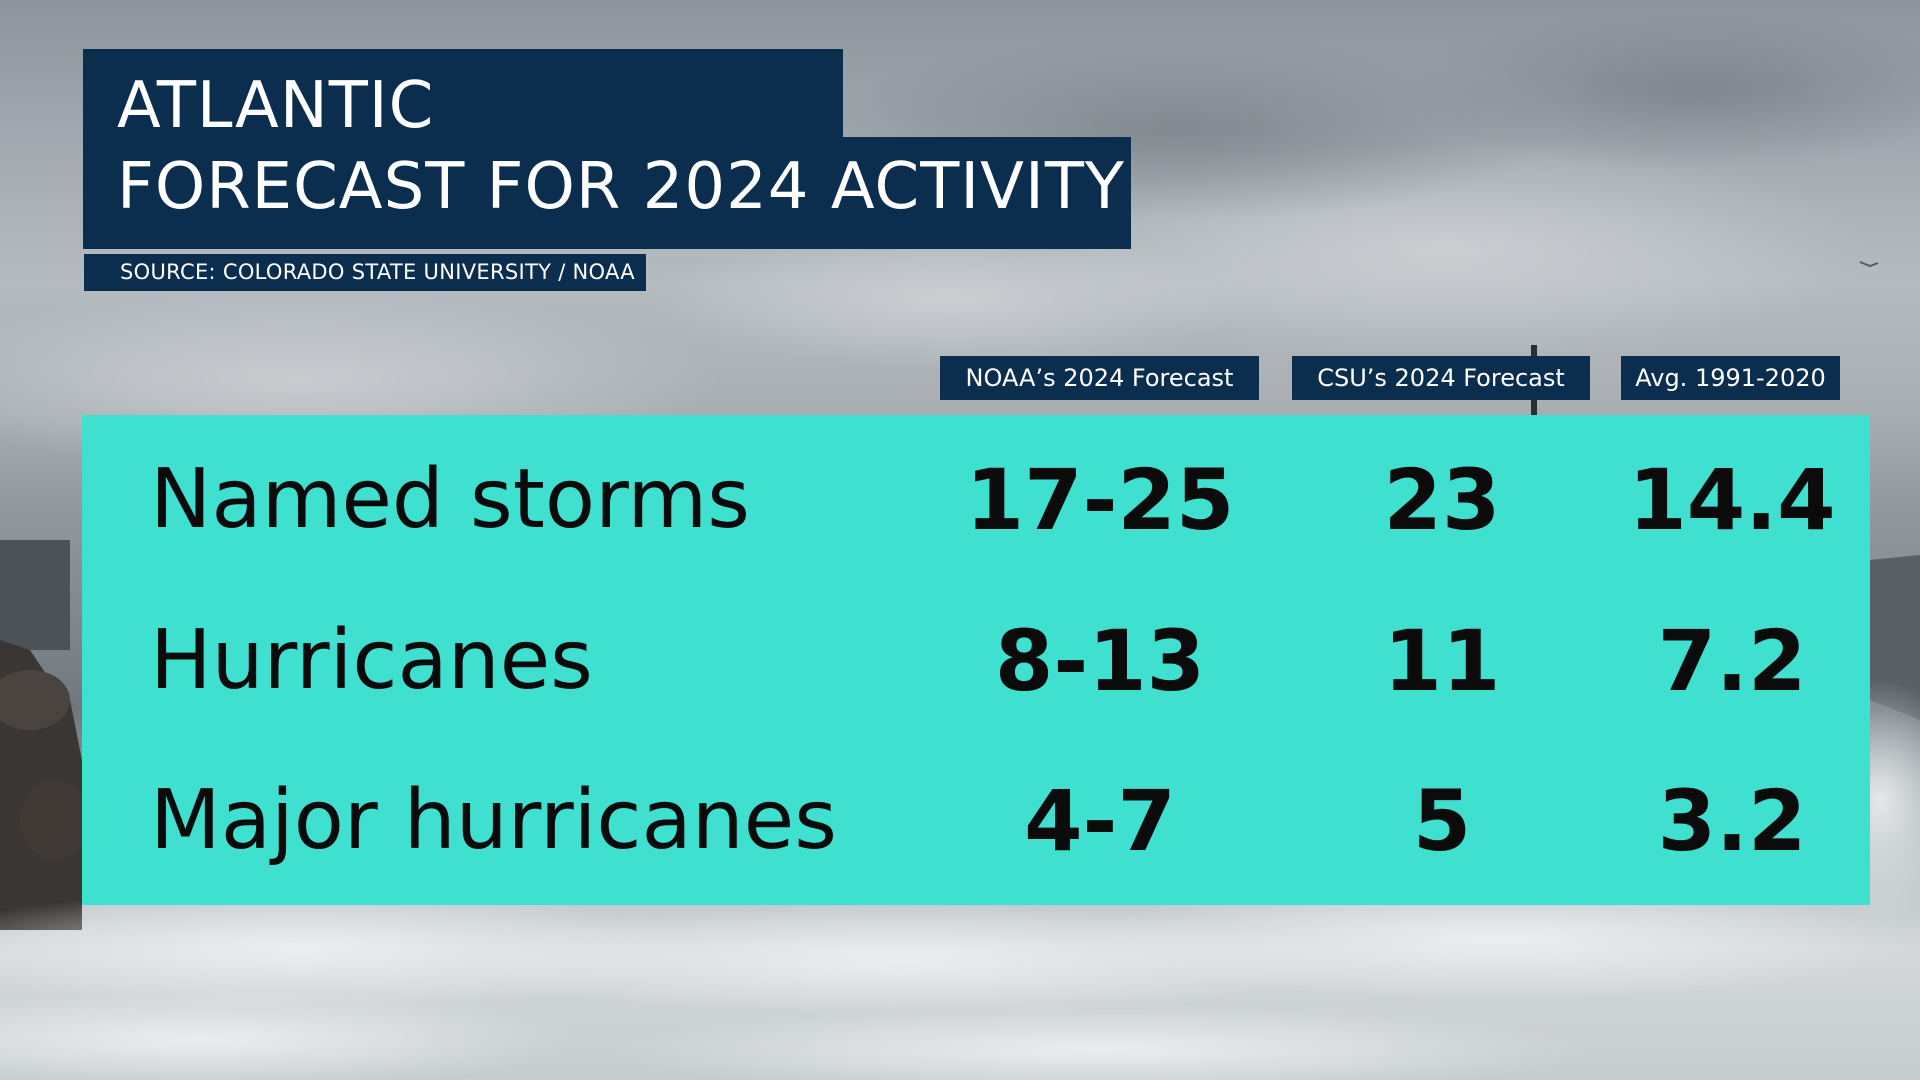  Describe the element at coordinates (450, 499) in the screenshot. I see `row-label-named-storms: Named storms` at that location.